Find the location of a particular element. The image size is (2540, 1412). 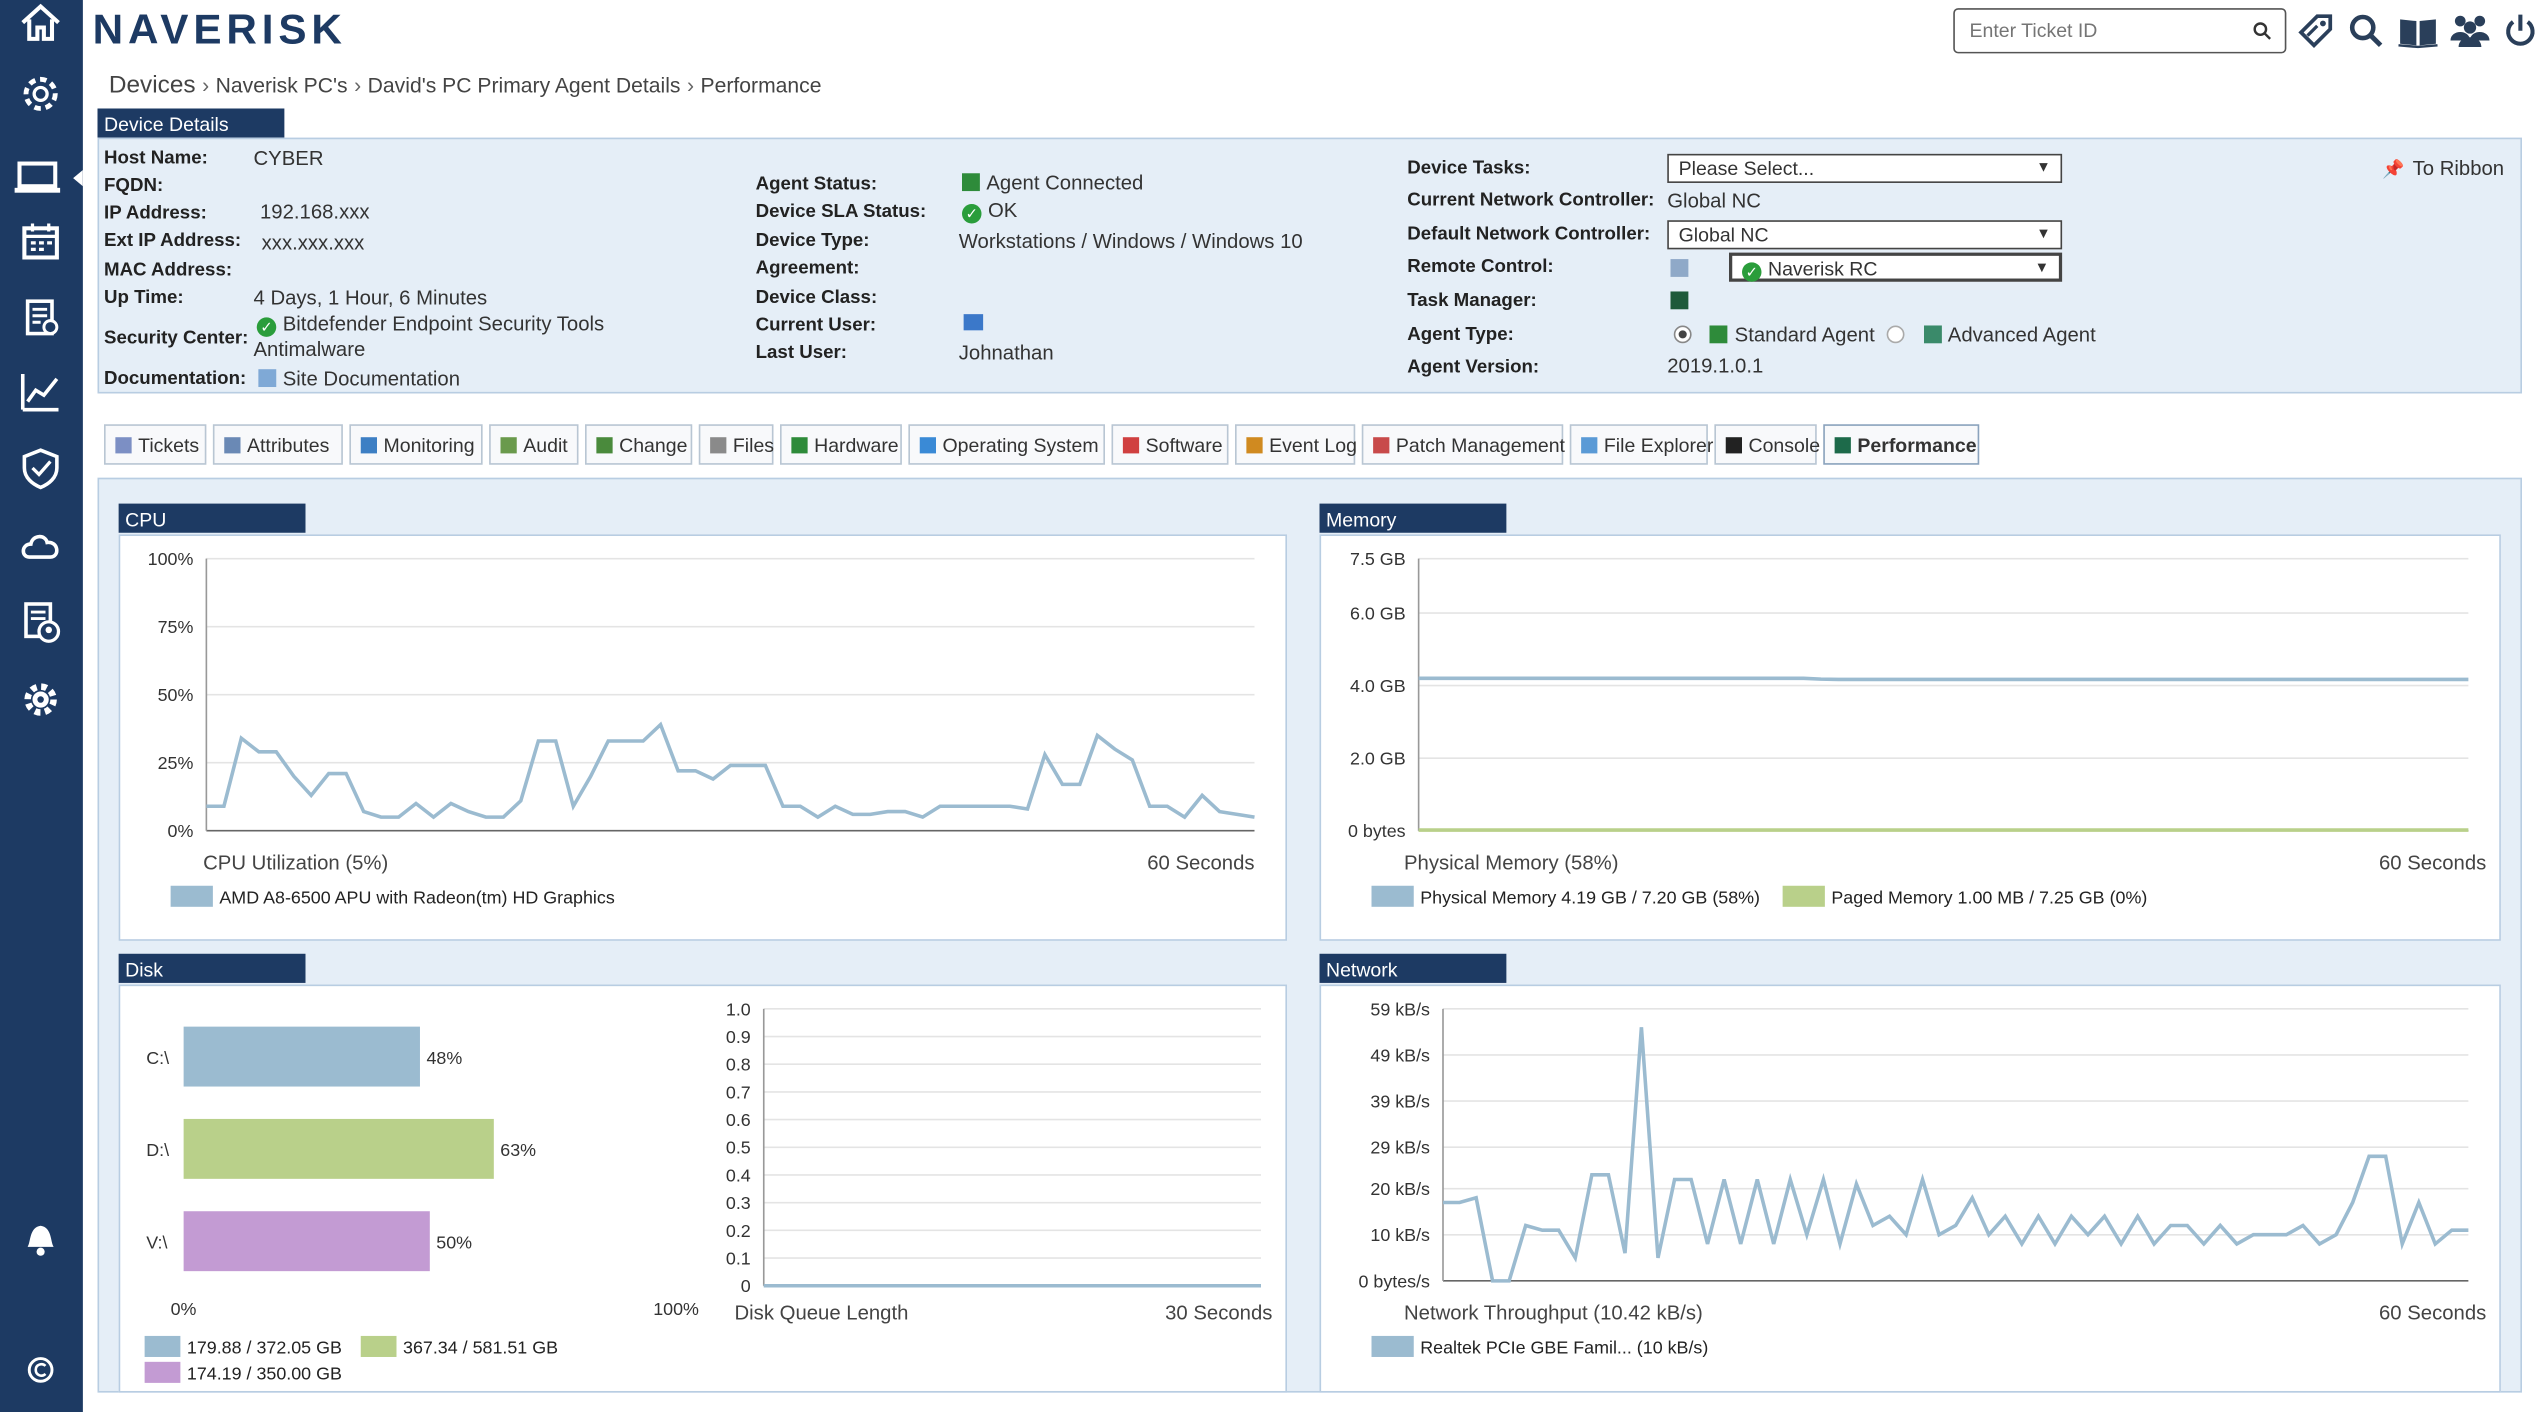

tickets-icon is located at coordinates (123, 445).